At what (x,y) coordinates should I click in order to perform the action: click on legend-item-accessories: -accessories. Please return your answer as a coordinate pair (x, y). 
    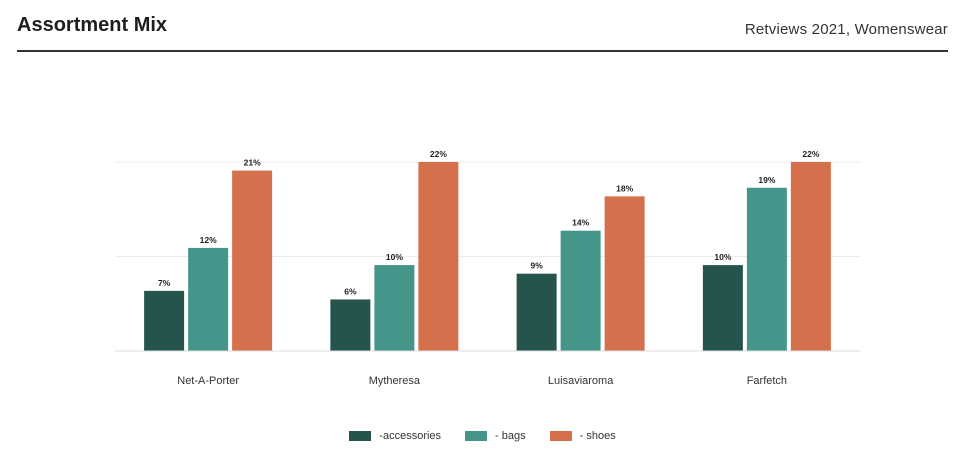
    Looking at the image, I should click on (395, 436).